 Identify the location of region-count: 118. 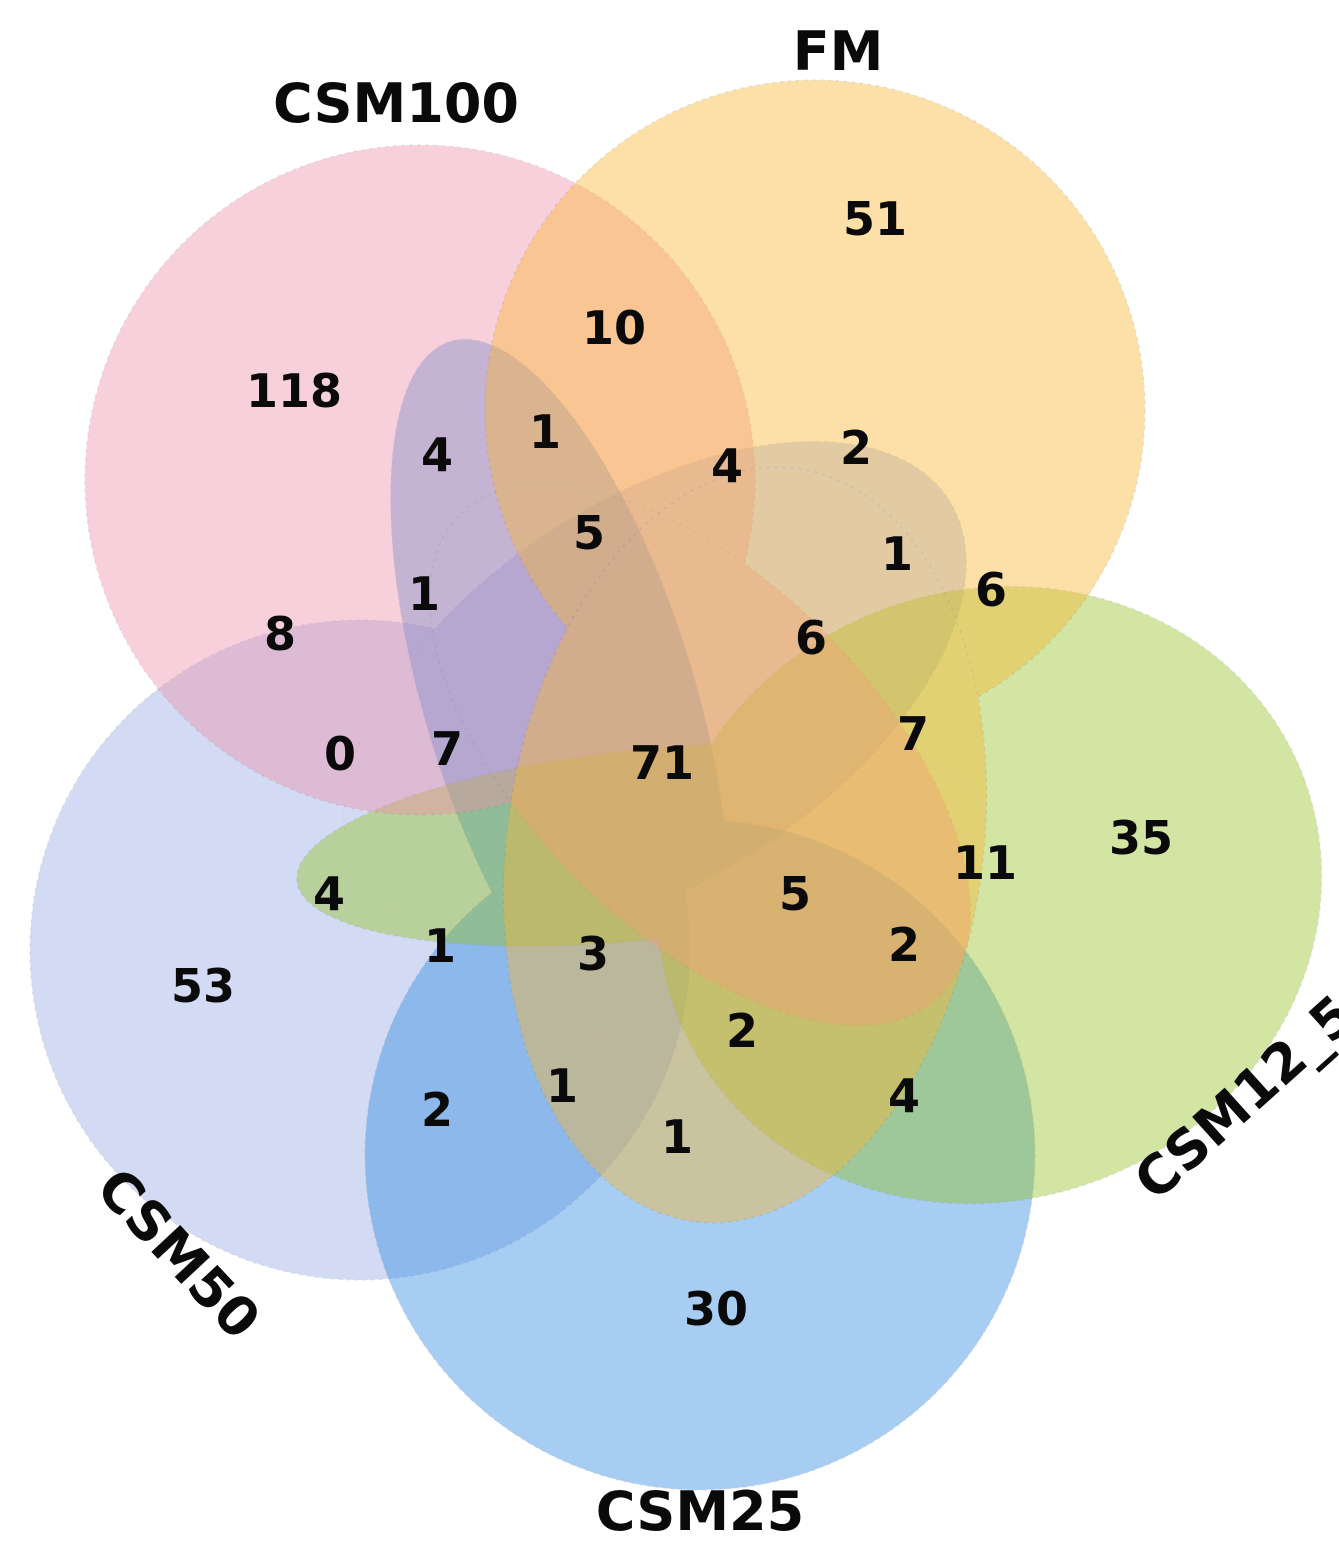
(294, 391).